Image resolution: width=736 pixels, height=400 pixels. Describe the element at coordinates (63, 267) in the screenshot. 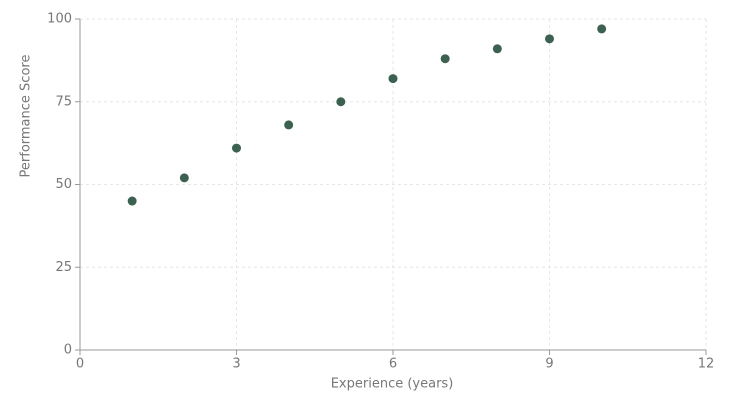

I see `y-tick-label: 25` at that location.